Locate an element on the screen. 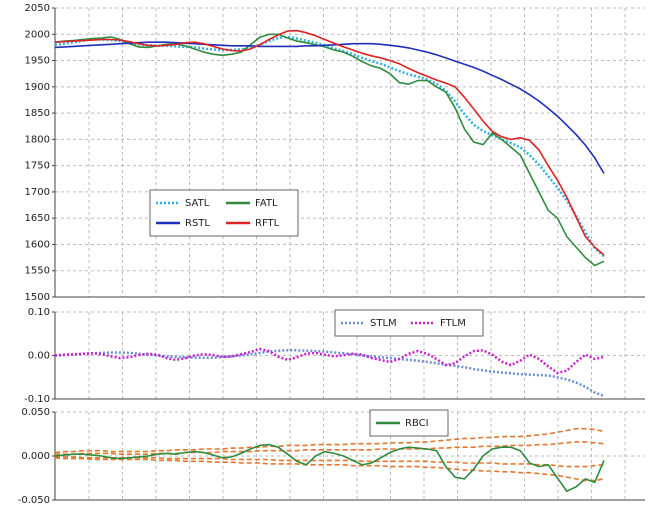  y-tick-label: 1550 is located at coordinates (37, 271).